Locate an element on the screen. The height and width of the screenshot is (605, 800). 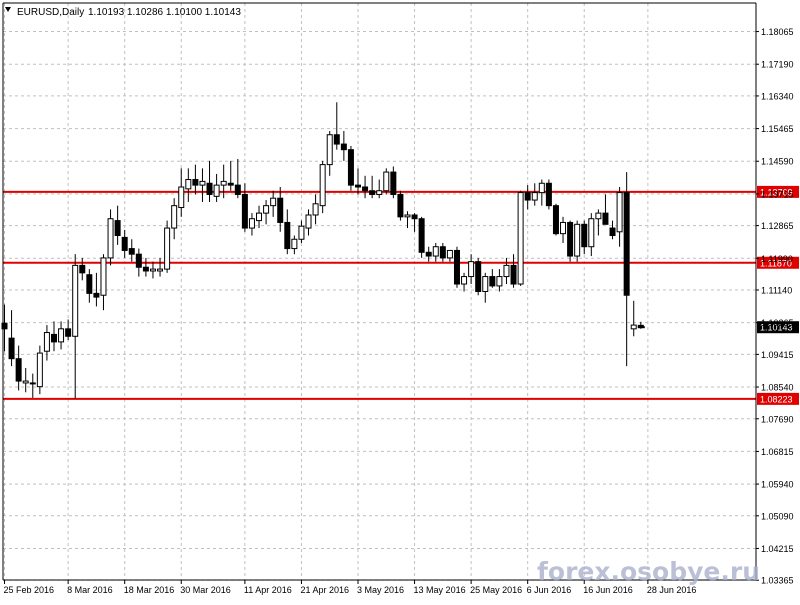
y-axis-tick-label: 1.06815 is located at coordinates (777, 452).